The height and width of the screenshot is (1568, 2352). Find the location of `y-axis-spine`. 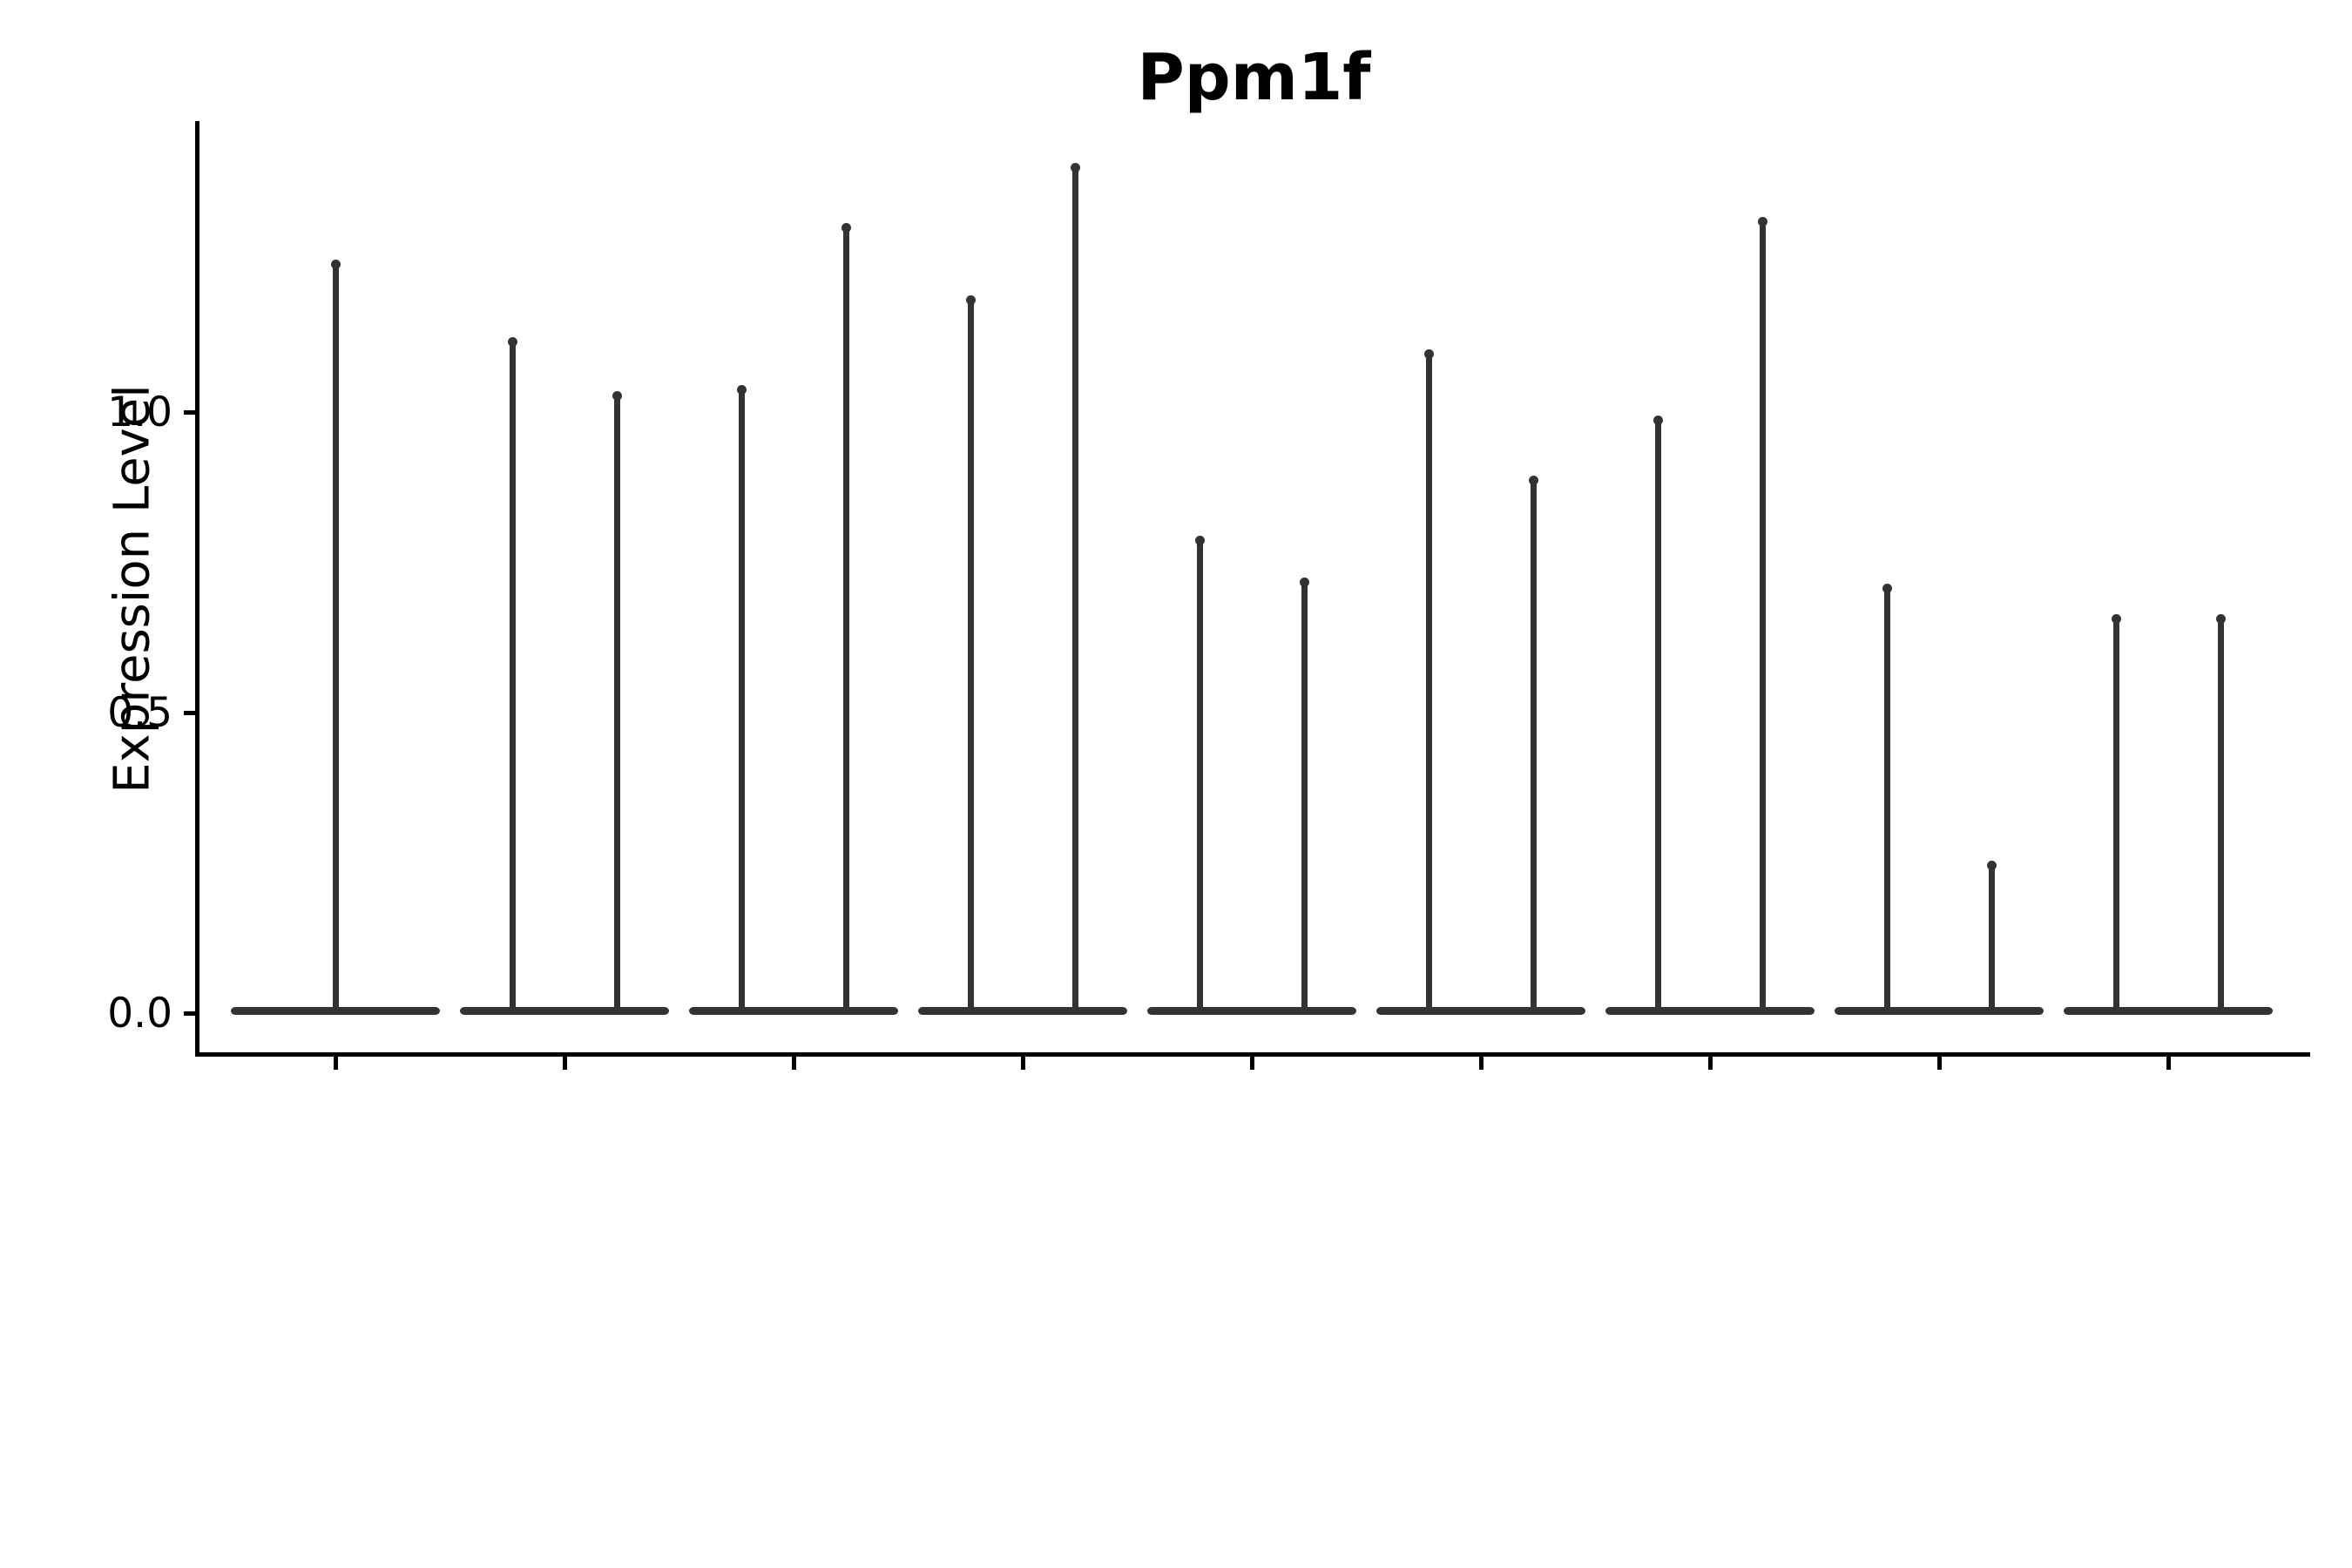

y-axis-spine is located at coordinates (197, 589).